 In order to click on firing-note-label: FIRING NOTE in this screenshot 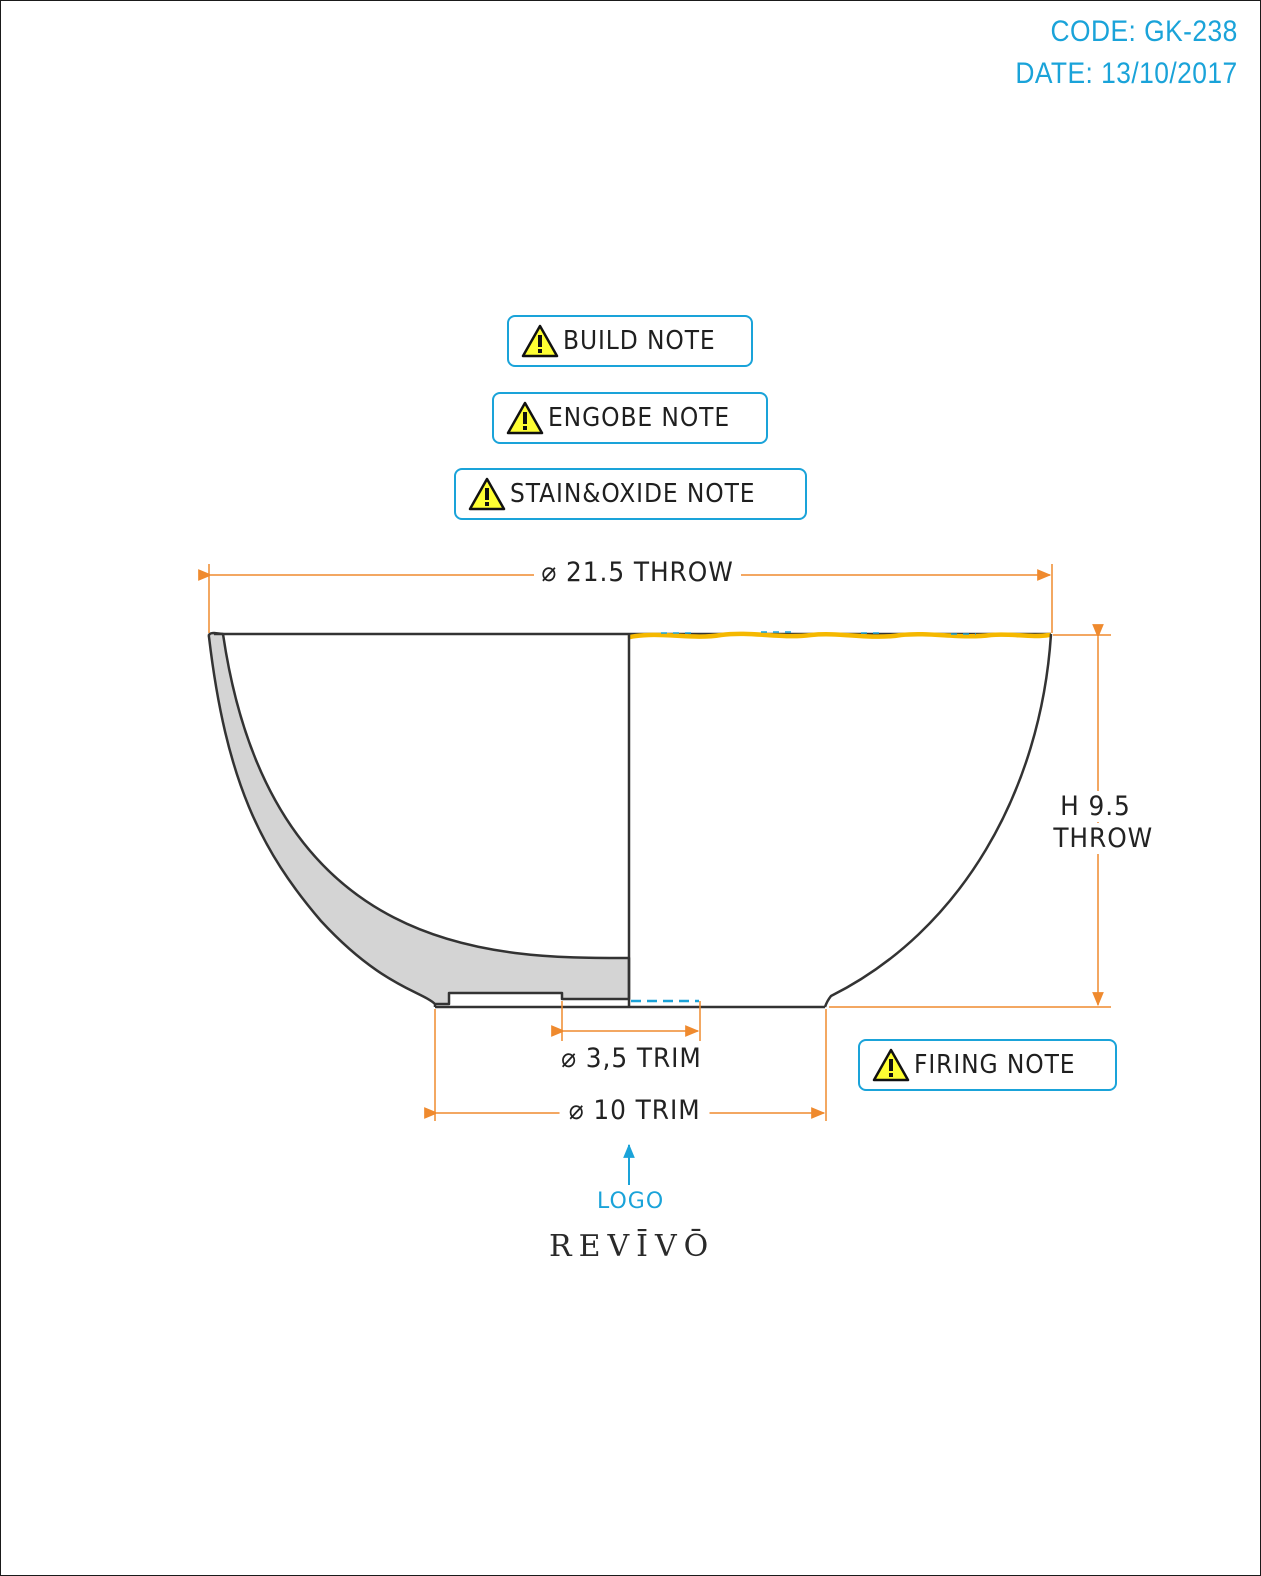, I will do `click(995, 1065)`.